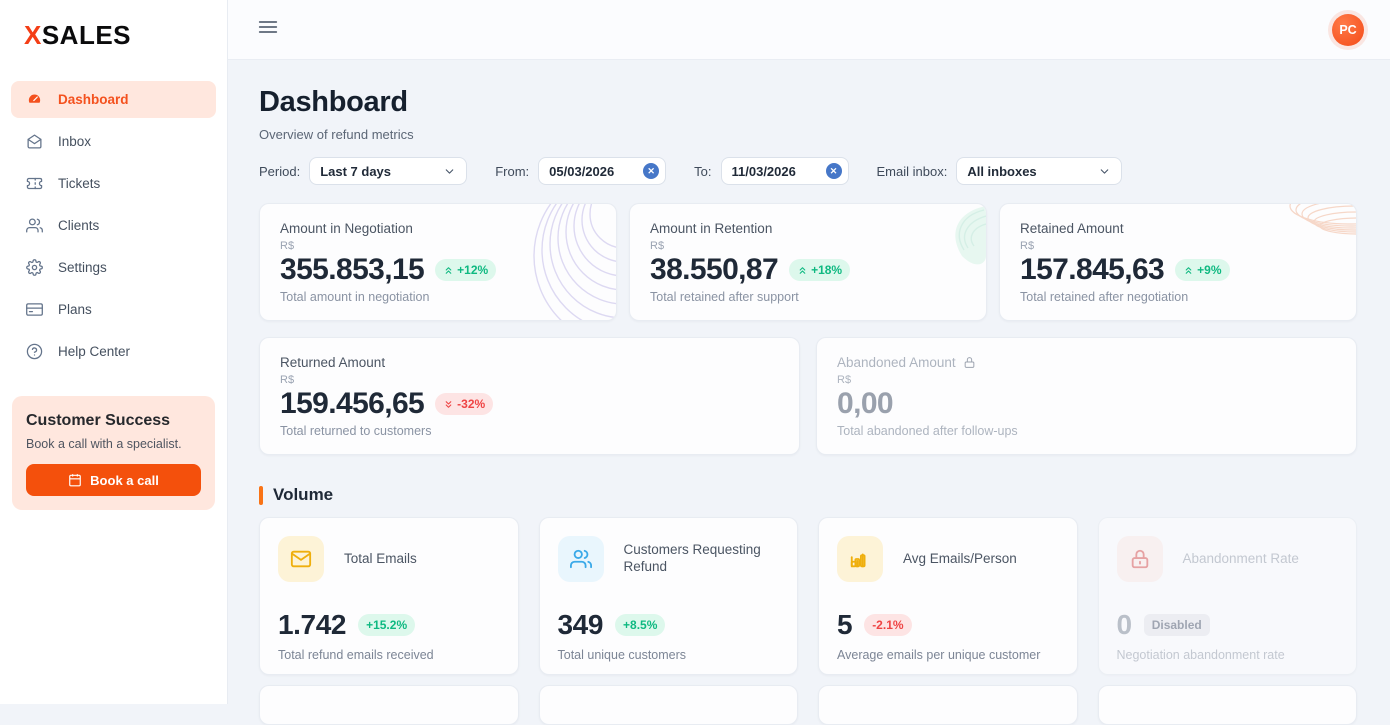 This screenshot has width=1390, height=725. Describe the element at coordinates (591, 171) in the screenshot. I see `from-date-input` at that location.